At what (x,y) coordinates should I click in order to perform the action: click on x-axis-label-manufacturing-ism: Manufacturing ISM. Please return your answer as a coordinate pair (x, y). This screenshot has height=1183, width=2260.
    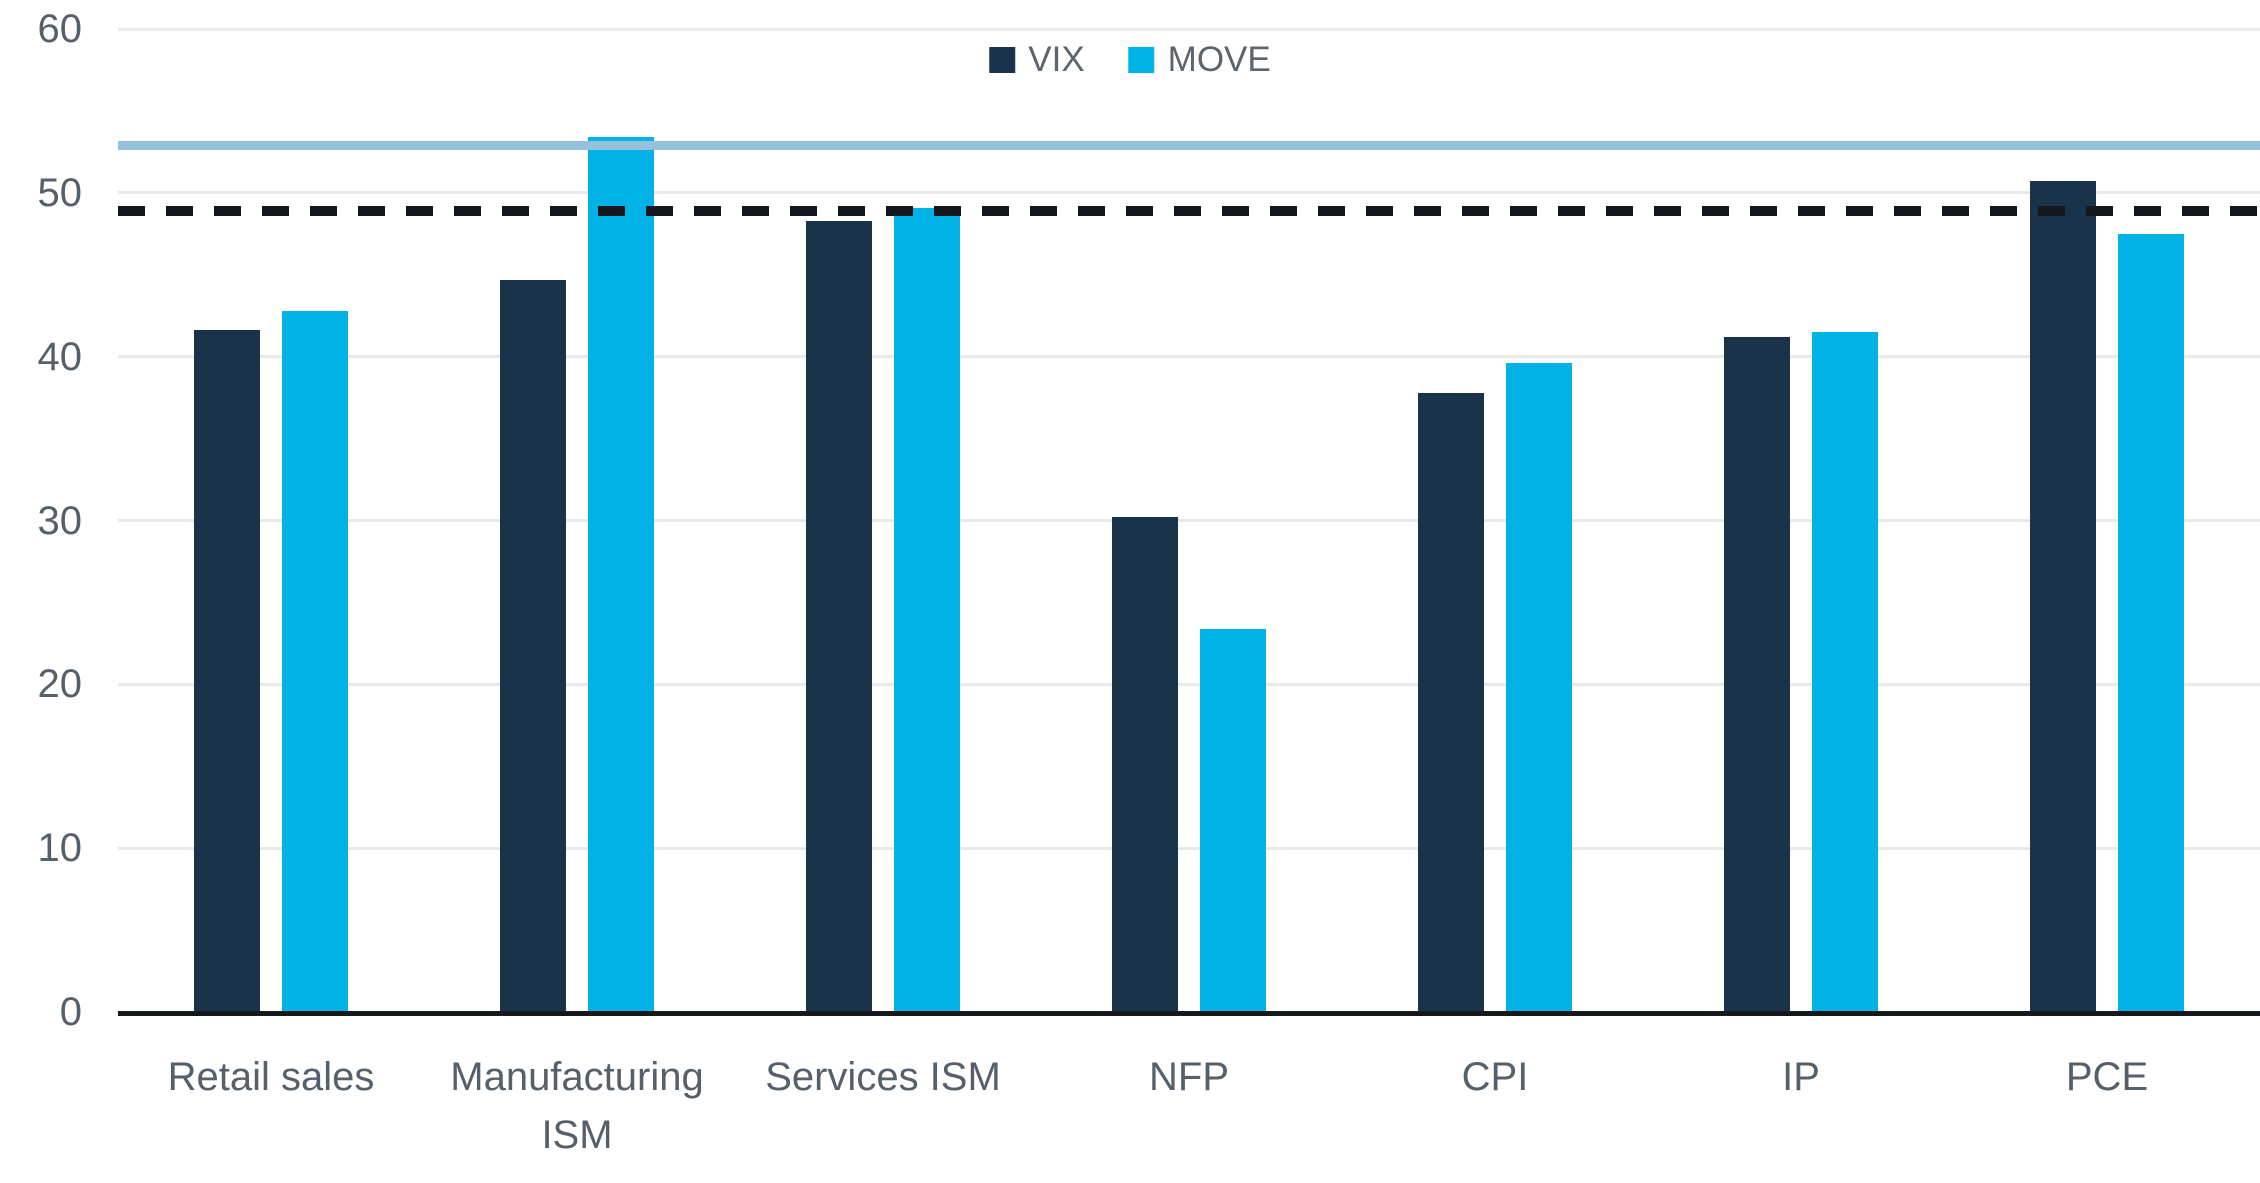
    Looking at the image, I should click on (577, 1106).